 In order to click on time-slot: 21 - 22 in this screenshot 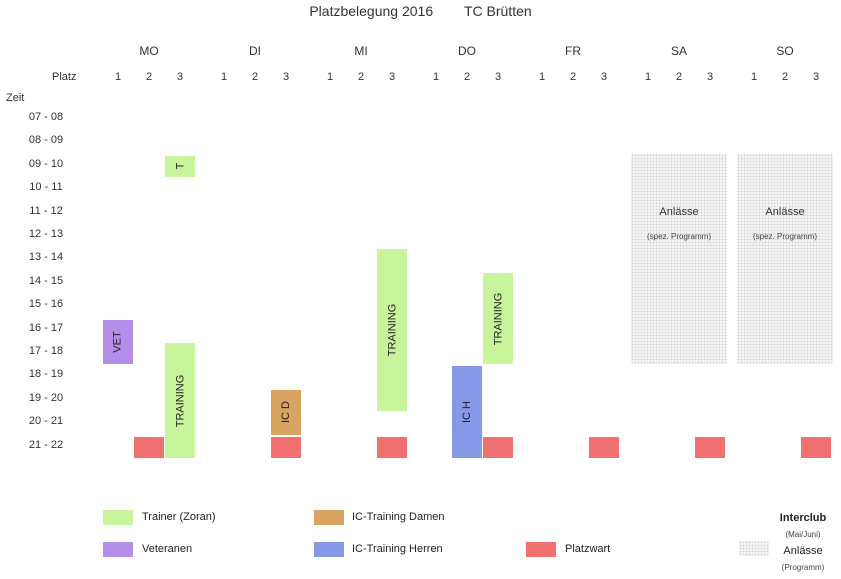, I will do `click(46, 444)`.